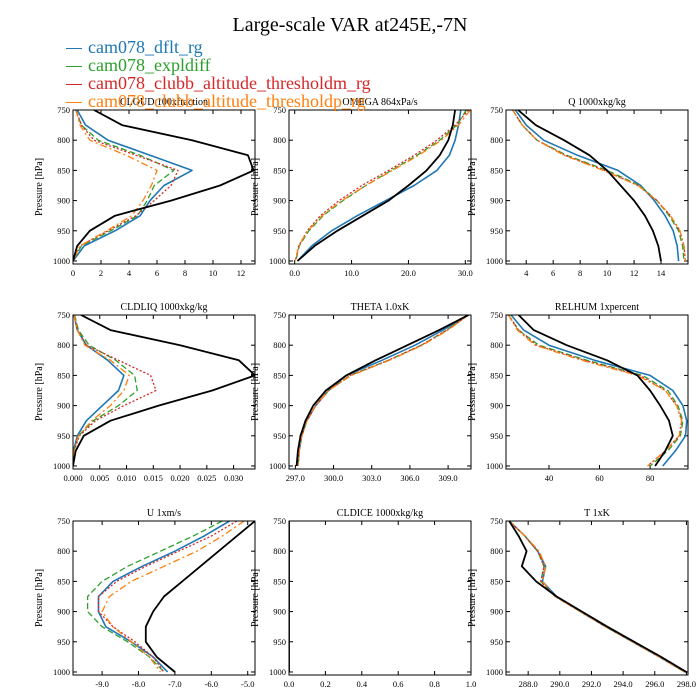  I want to click on x-tick-label: -9.0, so click(101, 684).